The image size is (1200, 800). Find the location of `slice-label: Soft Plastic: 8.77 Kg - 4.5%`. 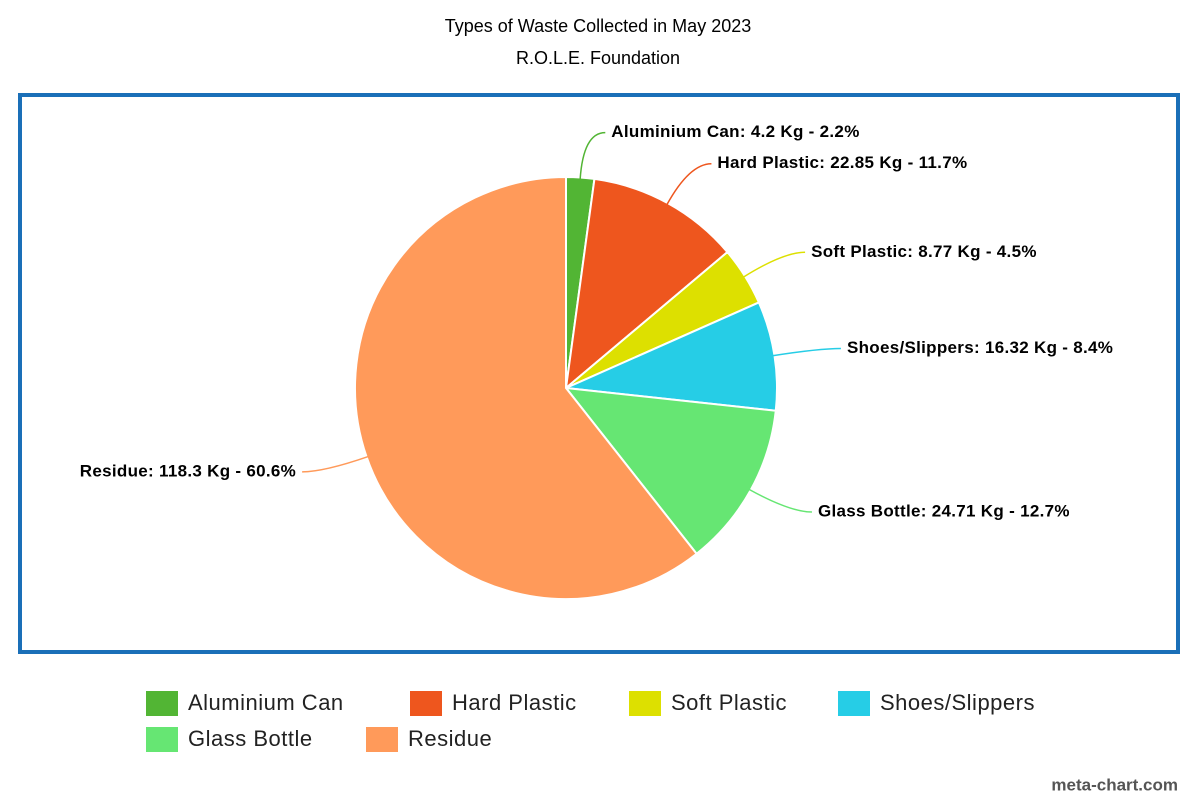

slice-label: Soft Plastic: 8.77 Kg - 4.5% is located at coordinates (924, 251).